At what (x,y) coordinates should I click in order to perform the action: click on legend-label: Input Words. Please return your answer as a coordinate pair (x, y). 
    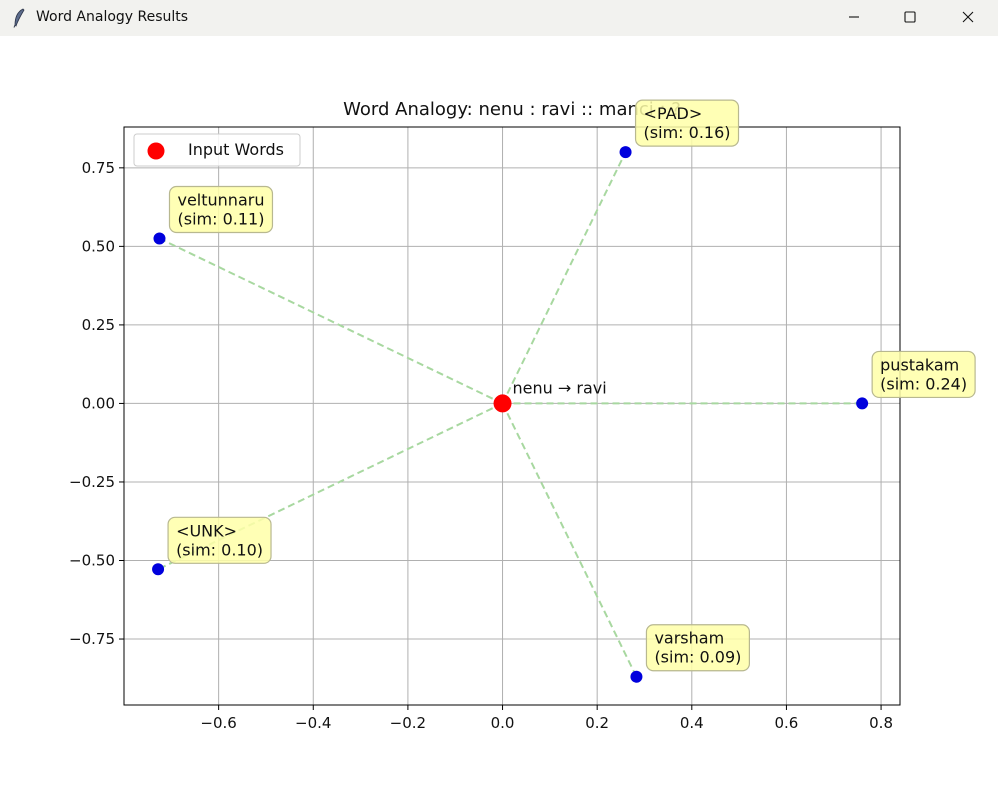
    Looking at the image, I should click on (236, 149).